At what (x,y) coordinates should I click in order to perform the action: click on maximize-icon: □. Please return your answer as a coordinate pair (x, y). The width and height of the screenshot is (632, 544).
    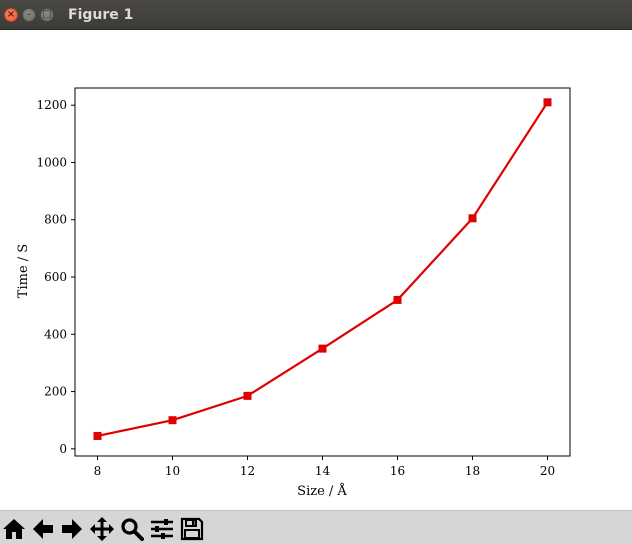
    Looking at the image, I should click on (47, 14).